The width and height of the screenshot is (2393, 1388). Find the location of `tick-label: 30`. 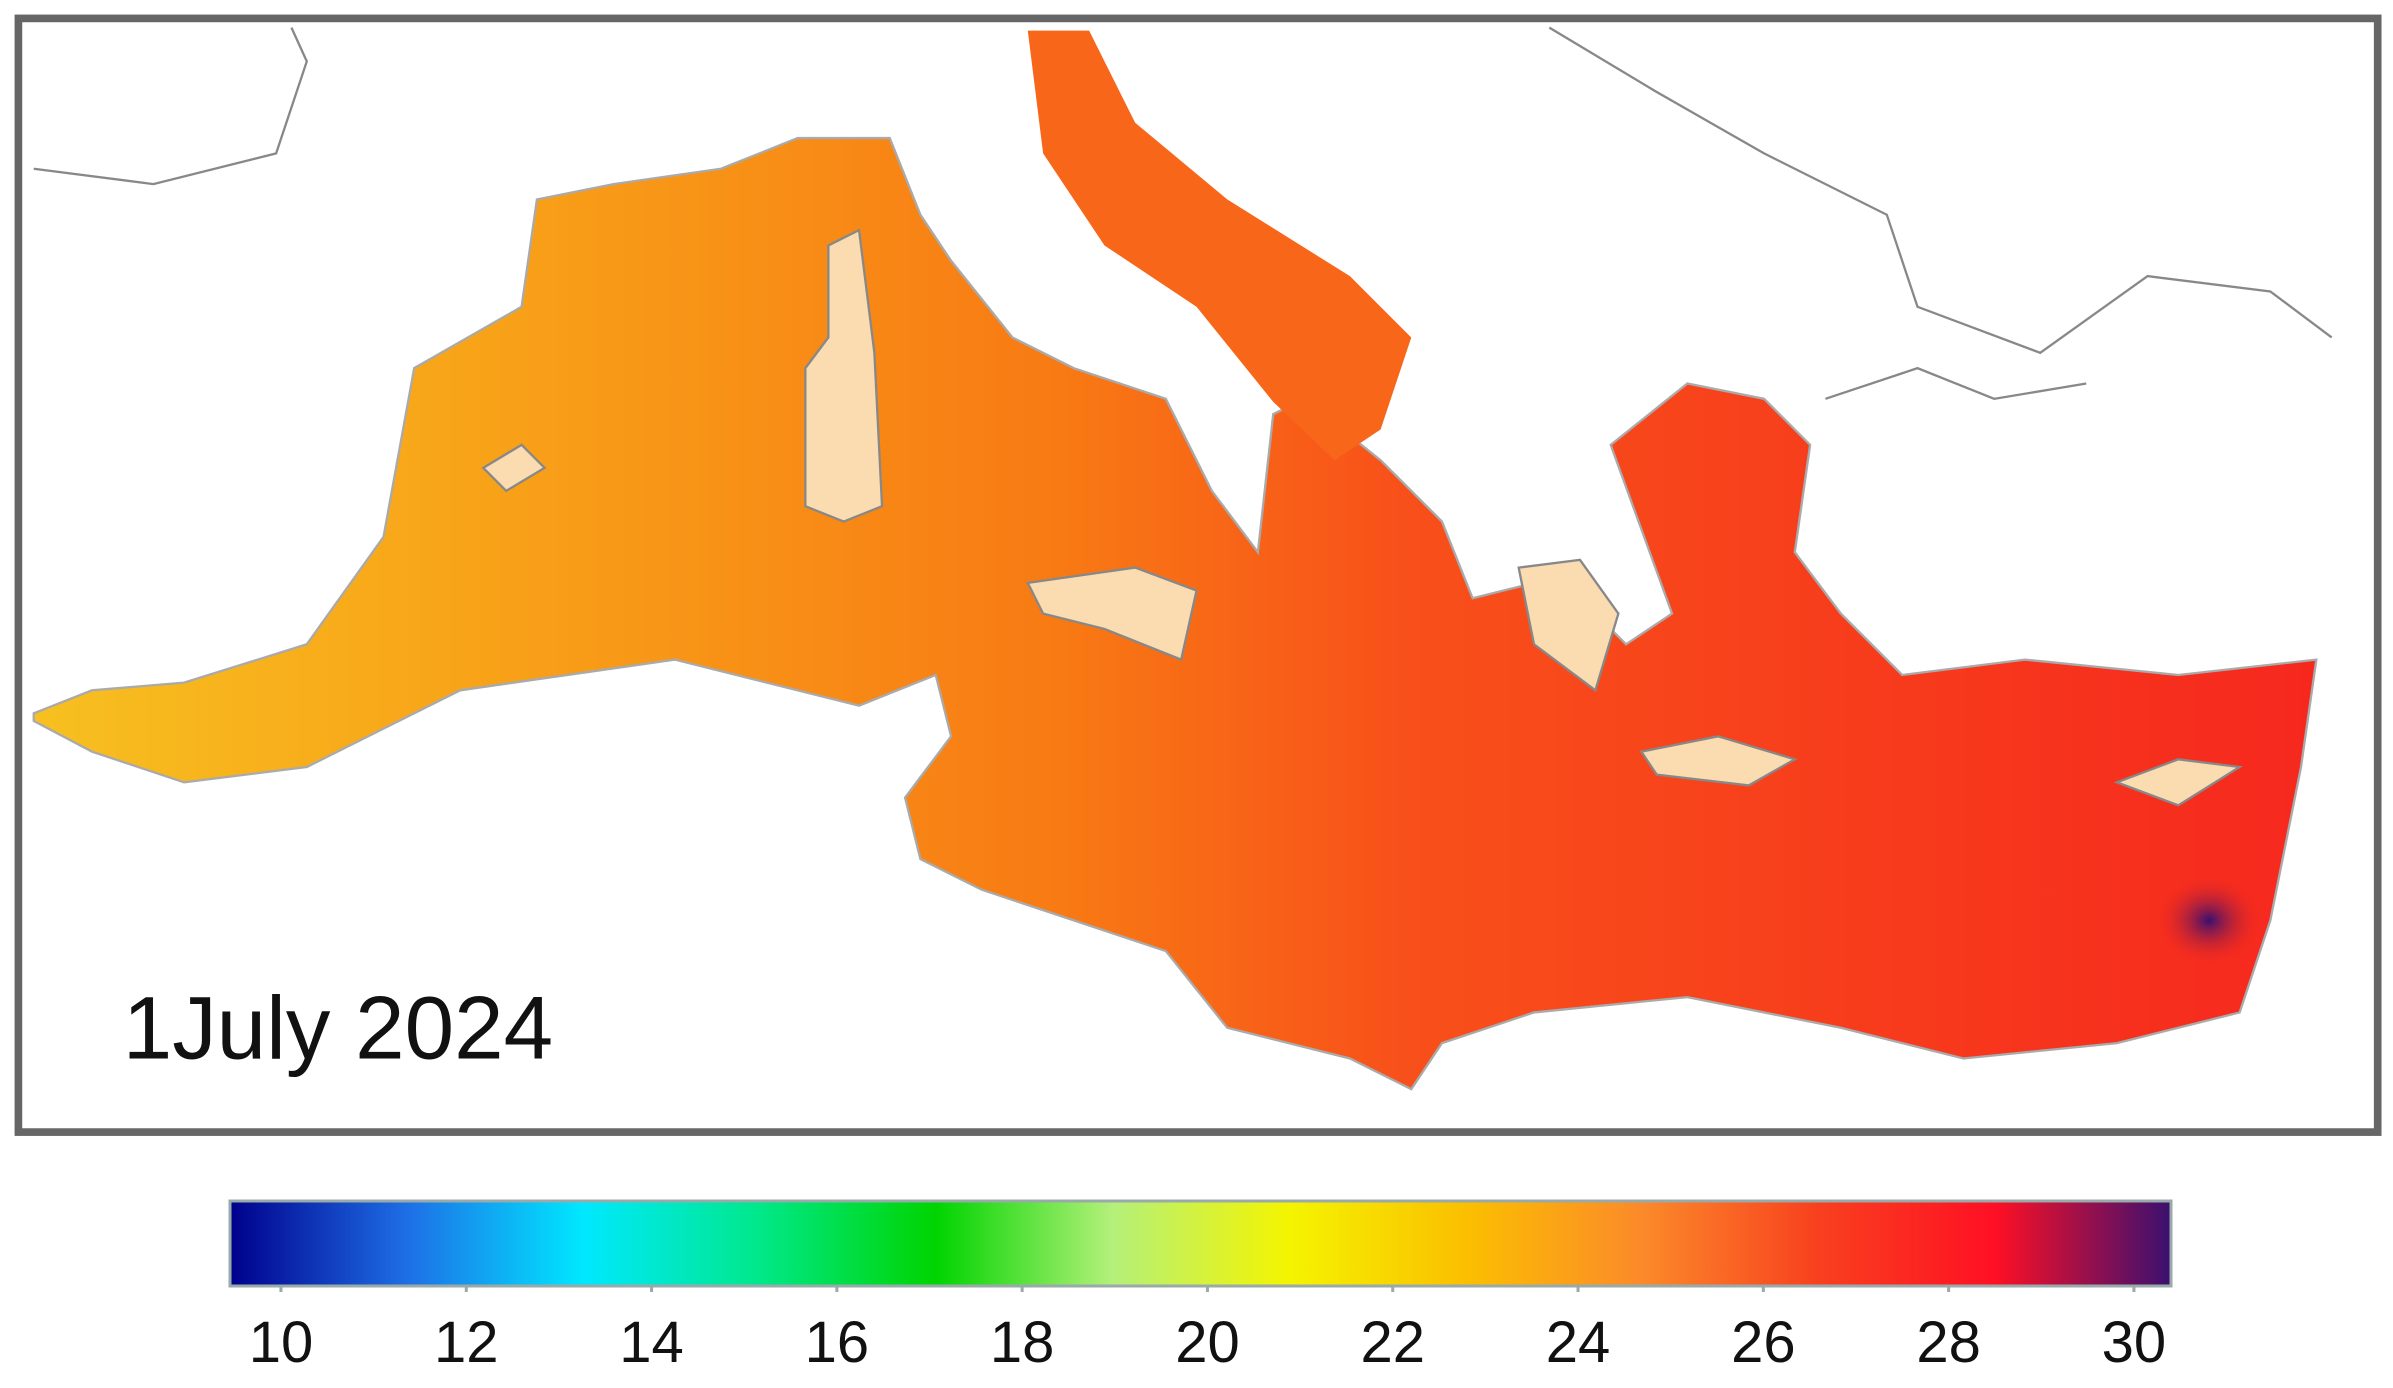

tick-label: 30 is located at coordinates (2134, 1342).